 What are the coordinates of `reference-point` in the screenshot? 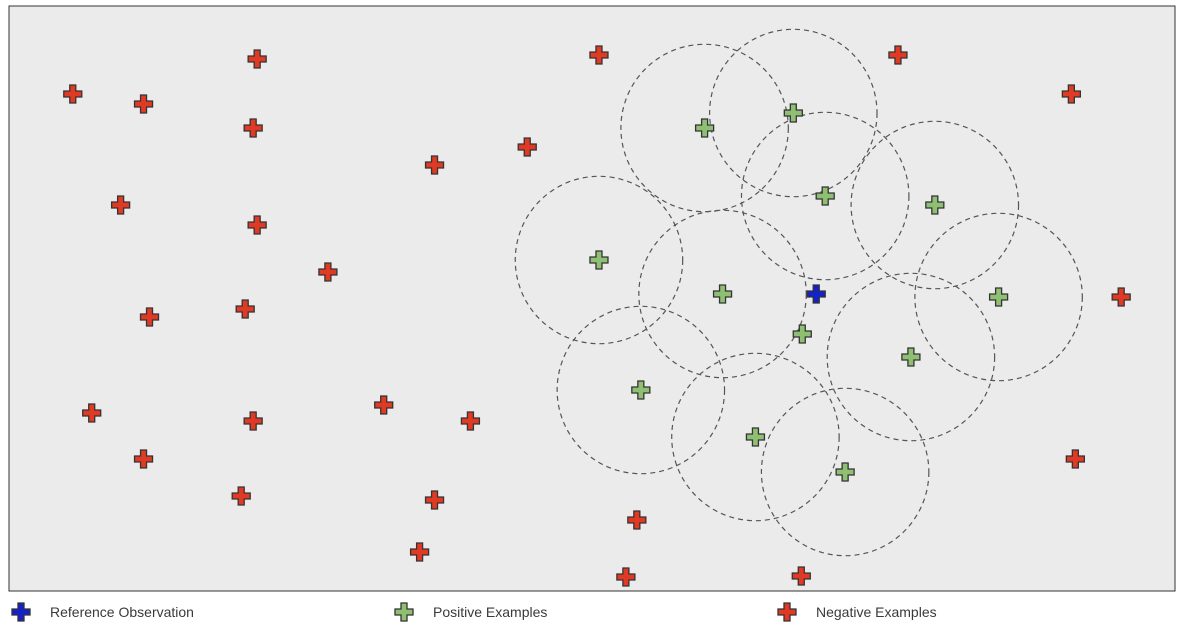 It's located at (816, 294).